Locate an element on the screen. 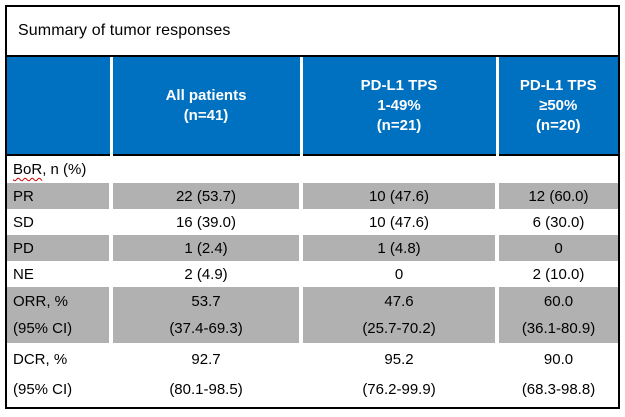 This screenshot has width=625, height=417. value-line: 90.0 is located at coordinates (558, 359).